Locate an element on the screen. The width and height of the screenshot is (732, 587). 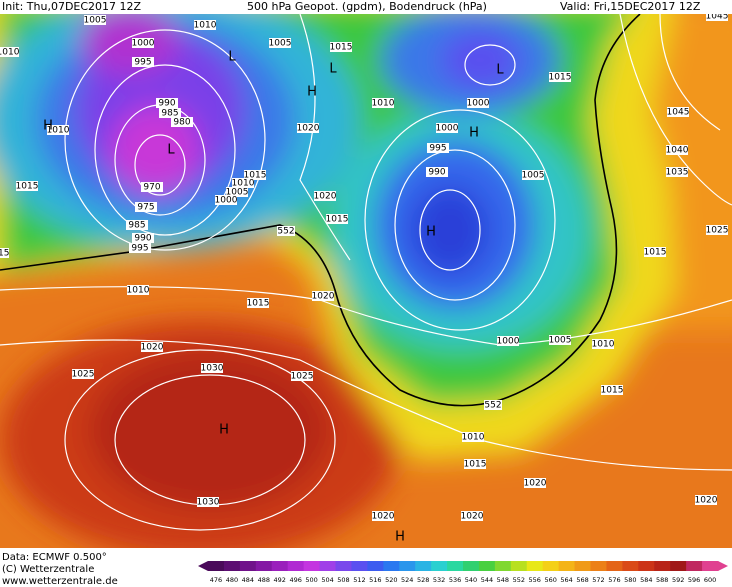
init-time: Init: Thu,07DEC2017 12Z is located at coordinates (72, 6).